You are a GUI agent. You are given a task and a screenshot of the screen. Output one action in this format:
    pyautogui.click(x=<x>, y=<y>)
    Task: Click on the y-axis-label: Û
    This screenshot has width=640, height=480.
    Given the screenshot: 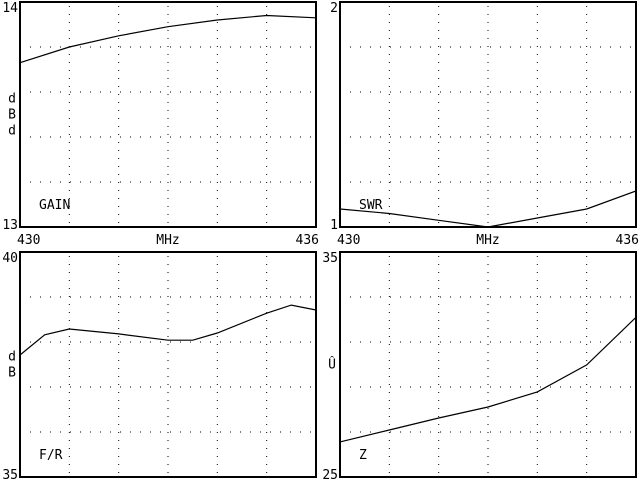 What is the action you would take?
    pyautogui.click(x=332, y=365)
    